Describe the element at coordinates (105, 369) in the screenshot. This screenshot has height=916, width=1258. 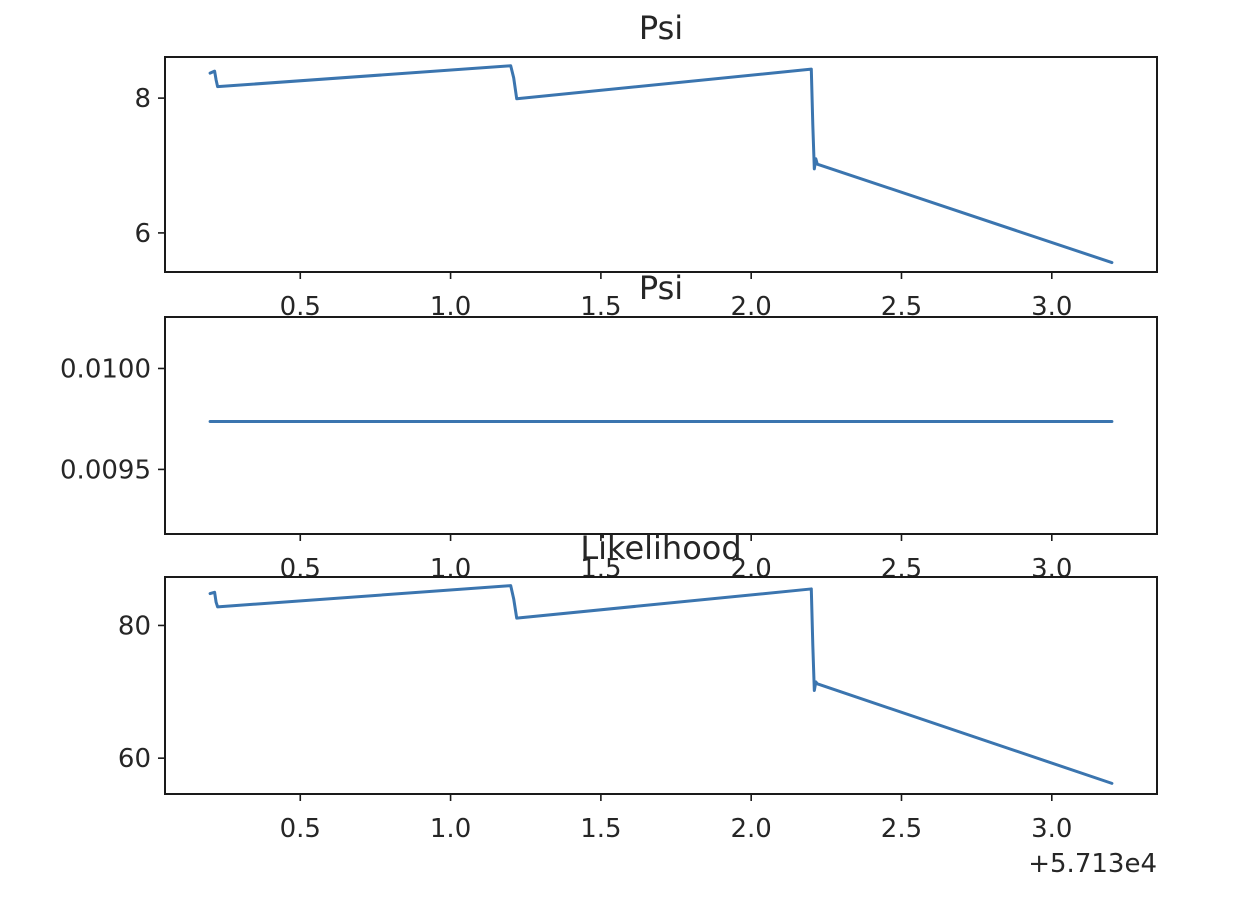
I see `y-tick-label: 0.0100` at that location.